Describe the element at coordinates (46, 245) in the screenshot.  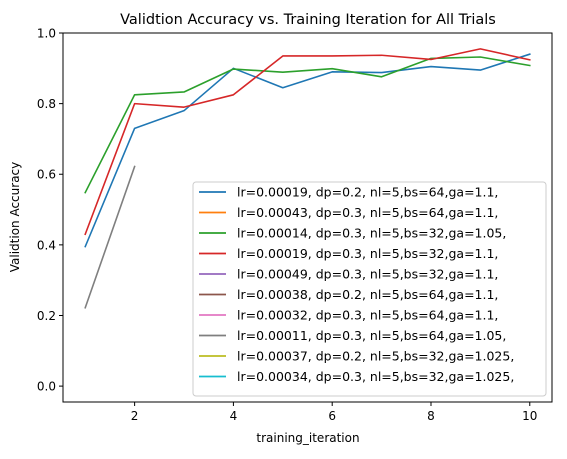
I see `y-tick-label: 0.4` at that location.